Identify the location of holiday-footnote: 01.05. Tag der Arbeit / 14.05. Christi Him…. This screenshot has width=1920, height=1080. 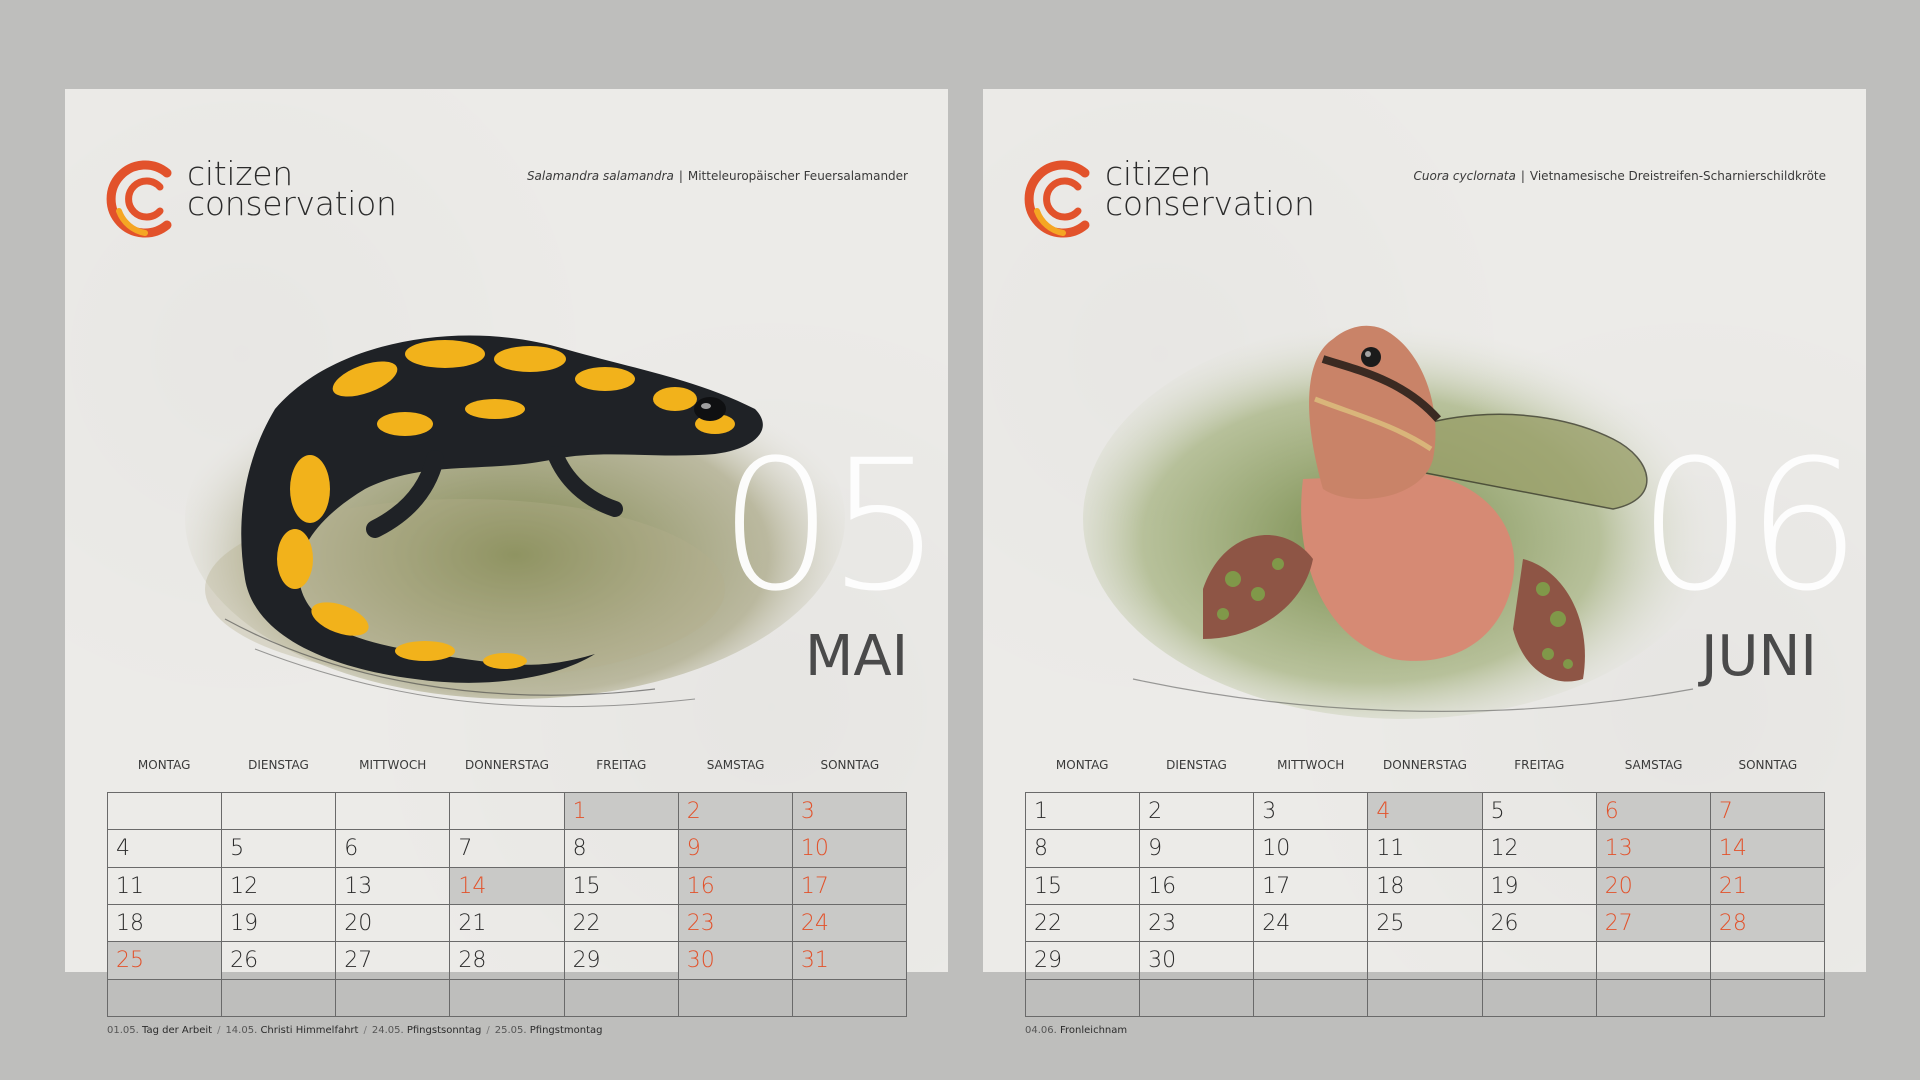
(355, 1030).